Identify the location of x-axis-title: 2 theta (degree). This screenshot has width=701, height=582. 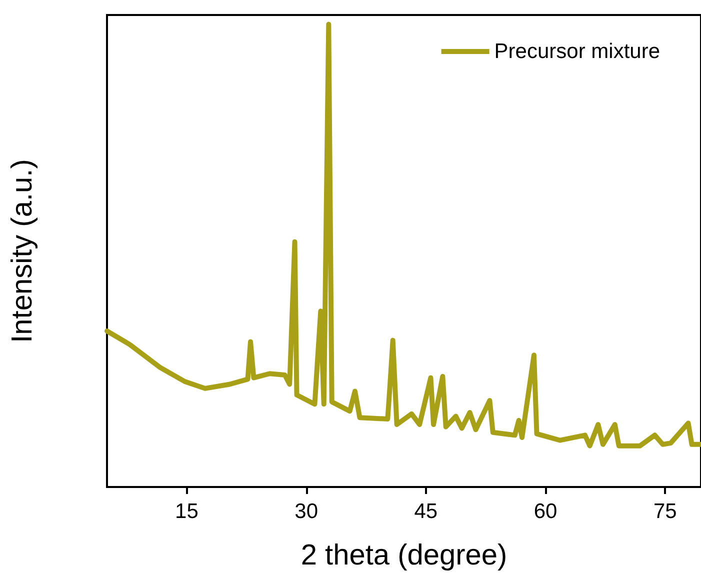
(404, 556).